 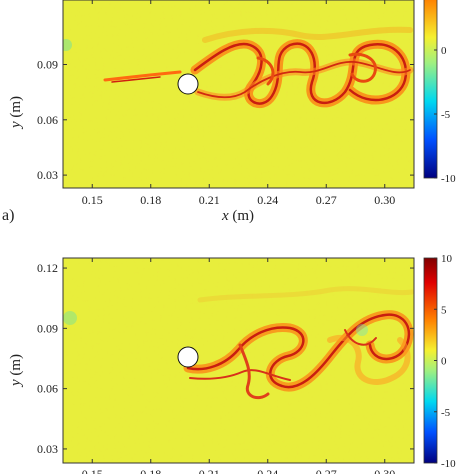 I want to click on panel-b-ylabel: y (m), so click(x=16, y=371).